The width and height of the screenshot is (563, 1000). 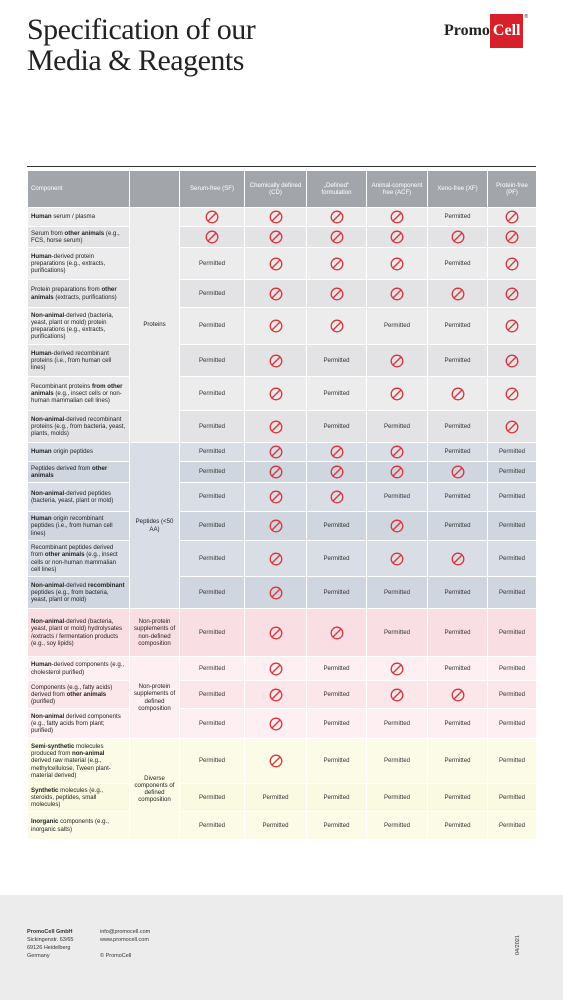 I want to click on component-text: serum / plasma, so click(x=73, y=217).